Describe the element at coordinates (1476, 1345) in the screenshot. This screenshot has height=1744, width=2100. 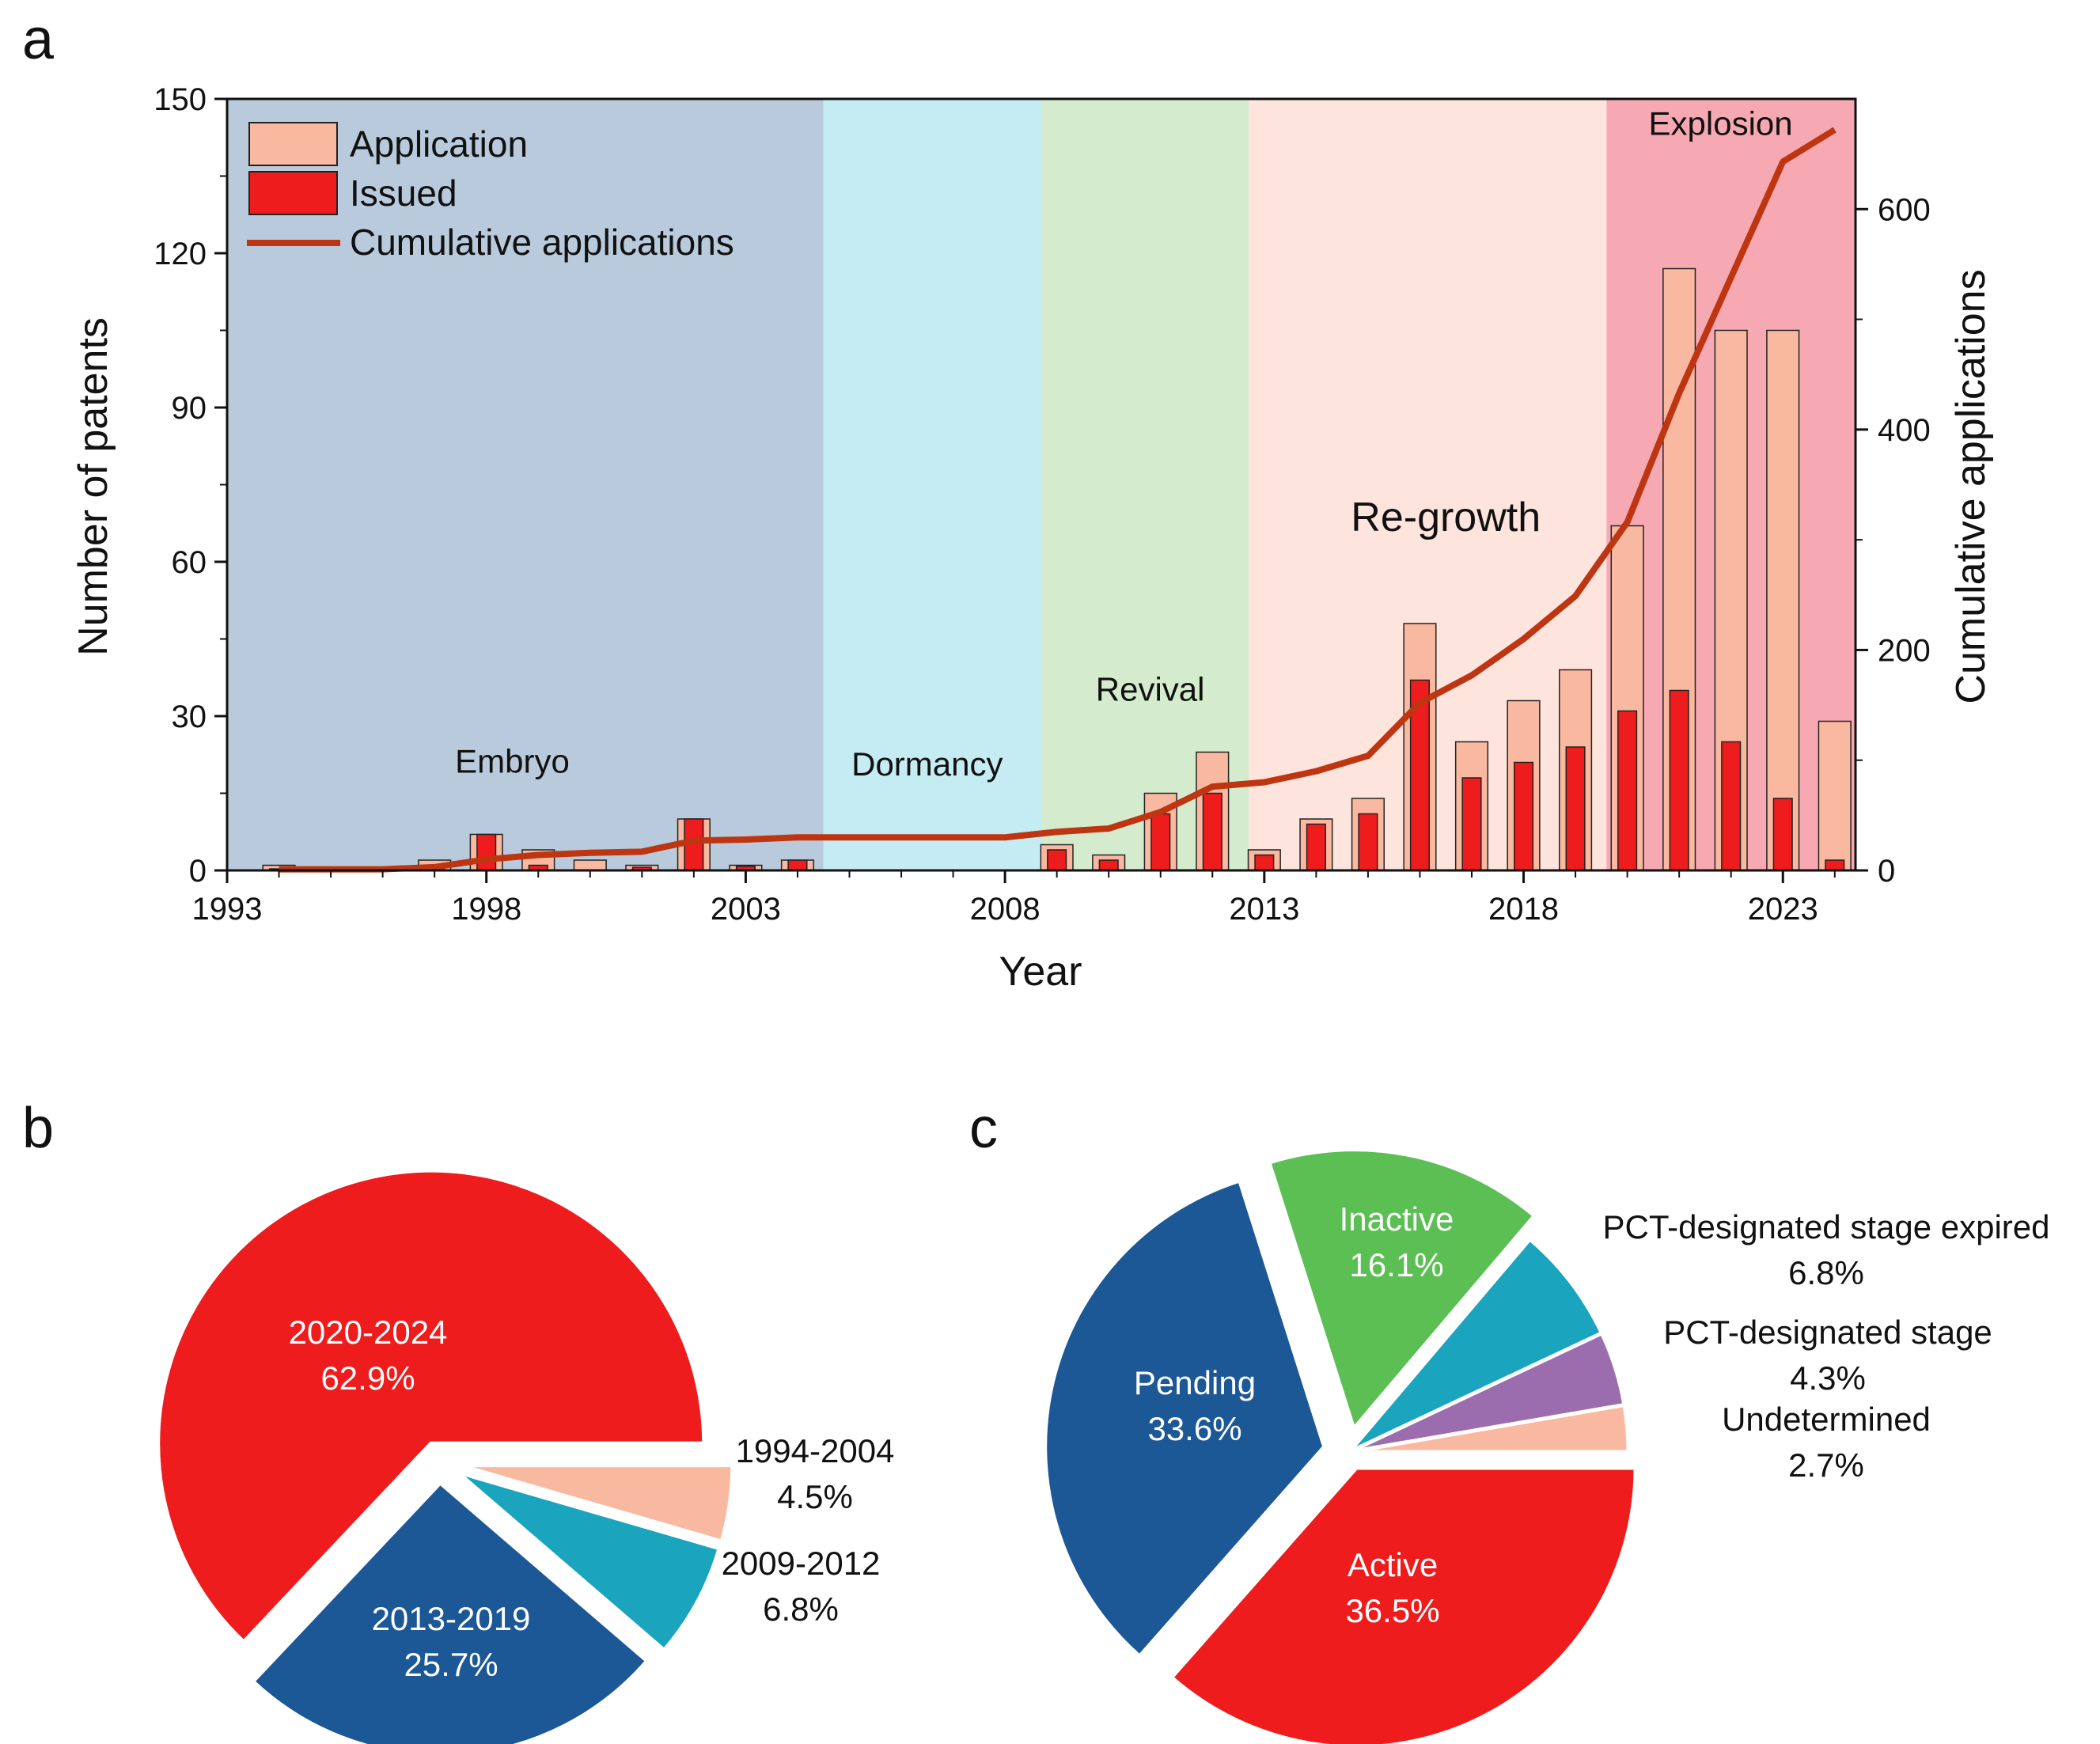
I see `slice-pct-designated-stage-expired` at that location.